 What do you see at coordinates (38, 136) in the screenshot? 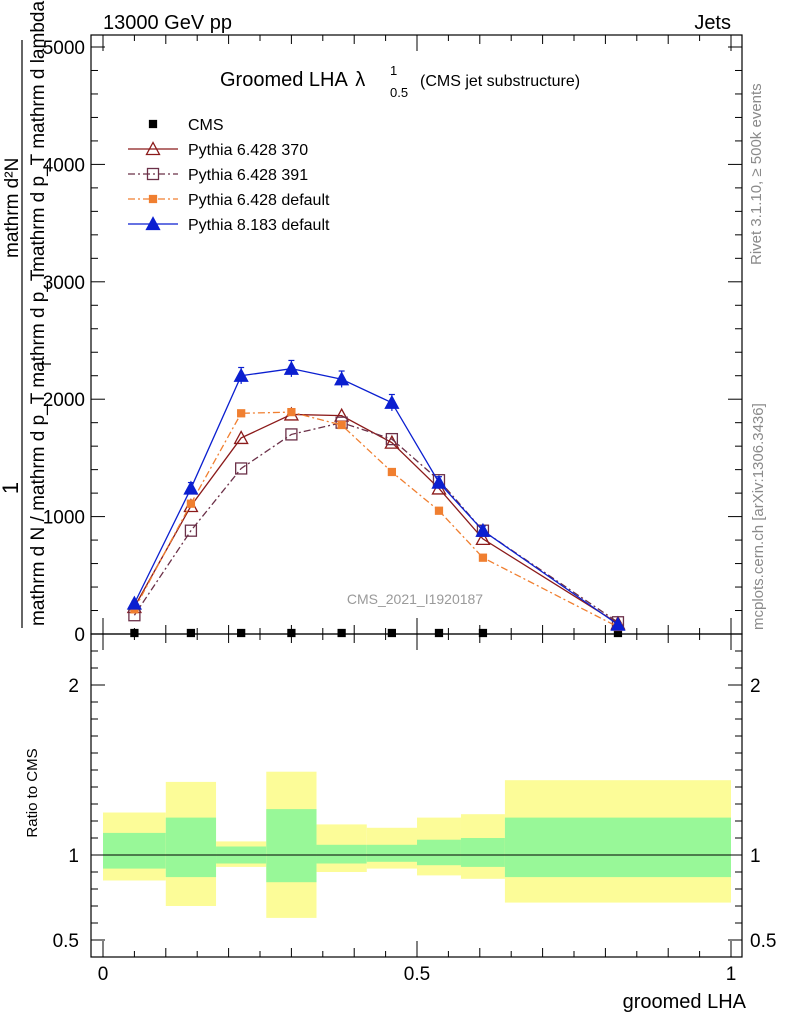
I see `y-label-right-denominator: mathrm d p_T mathrm d lambda` at bounding box center [38, 136].